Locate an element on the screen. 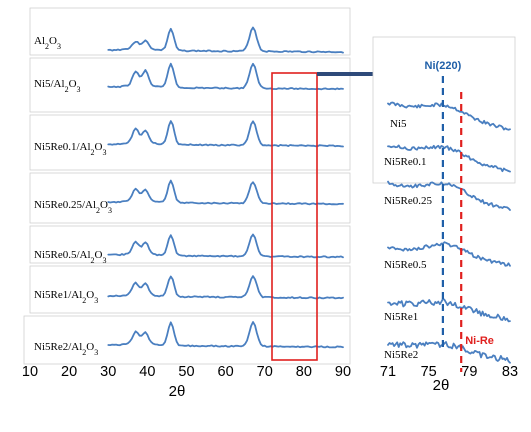 The height and width of the screenshot is (432, 531). left-axis-ticks: 10 20 30 40 50 60 70 80 90 is located at coordinates (186, 372).